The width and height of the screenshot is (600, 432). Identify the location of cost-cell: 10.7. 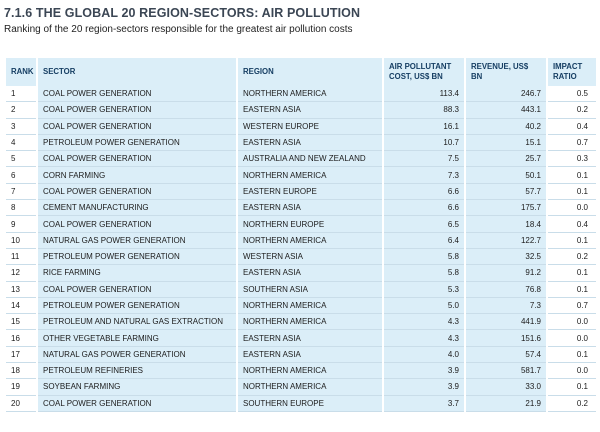
(424, 143).